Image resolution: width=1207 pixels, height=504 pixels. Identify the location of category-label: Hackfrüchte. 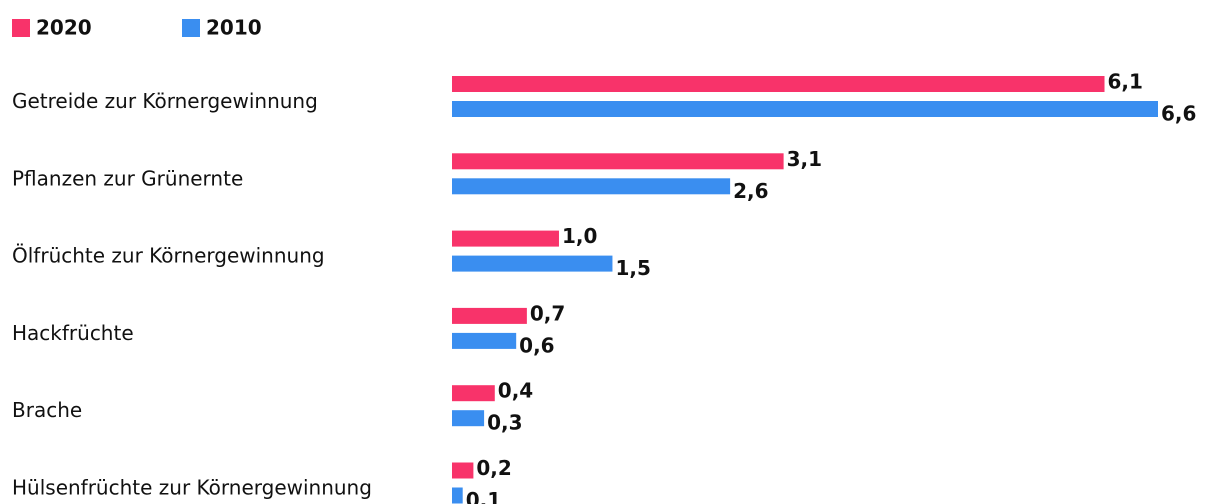
(73, 333).